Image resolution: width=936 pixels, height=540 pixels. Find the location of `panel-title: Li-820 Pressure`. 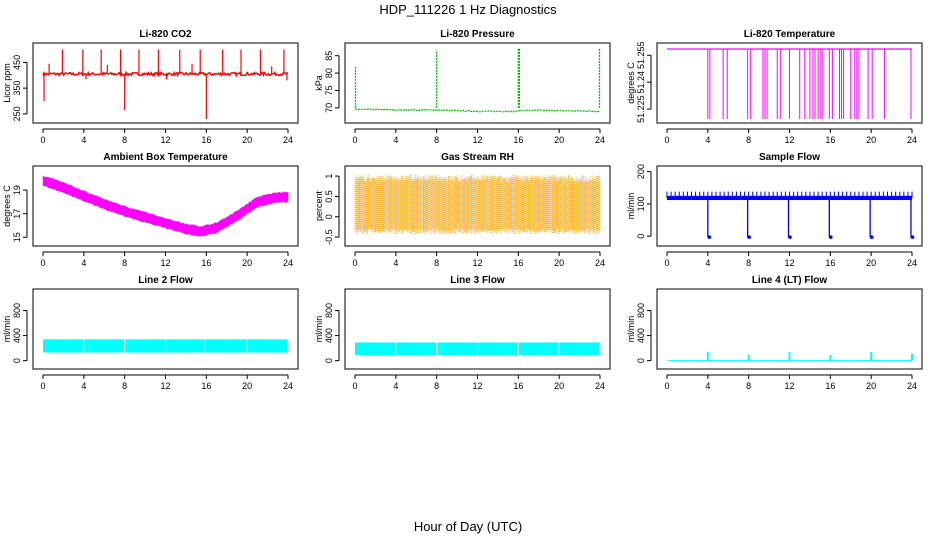

panel-title: Li-820 Pressure is located at coordinates (477, 34).